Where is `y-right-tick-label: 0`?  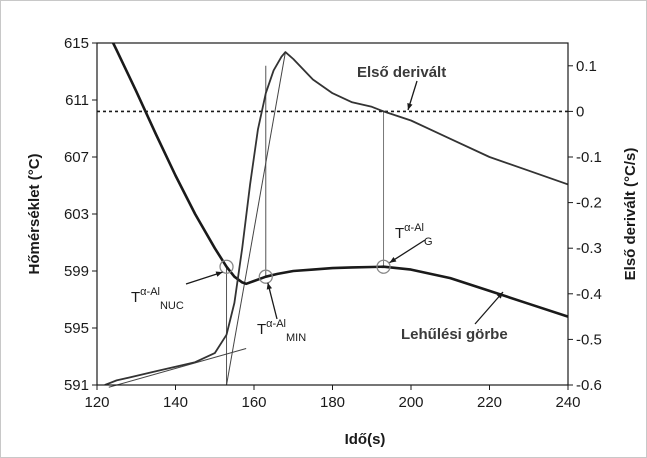
y-right-tick-label: 0 is located at coordinates (580, 111).